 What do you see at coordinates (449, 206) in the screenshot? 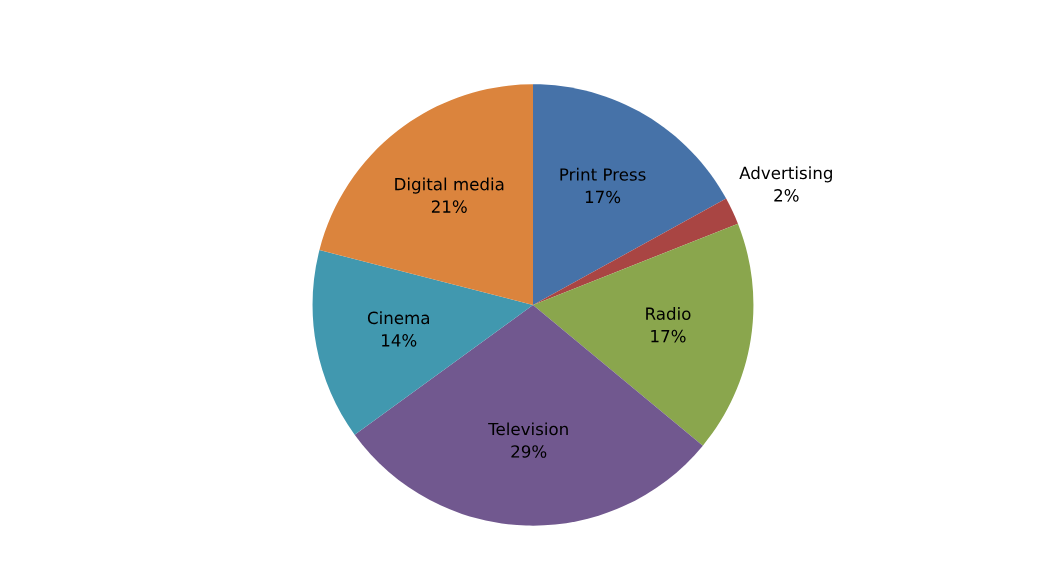
I see `data-label: 21%` at bounding box center [449, 206].